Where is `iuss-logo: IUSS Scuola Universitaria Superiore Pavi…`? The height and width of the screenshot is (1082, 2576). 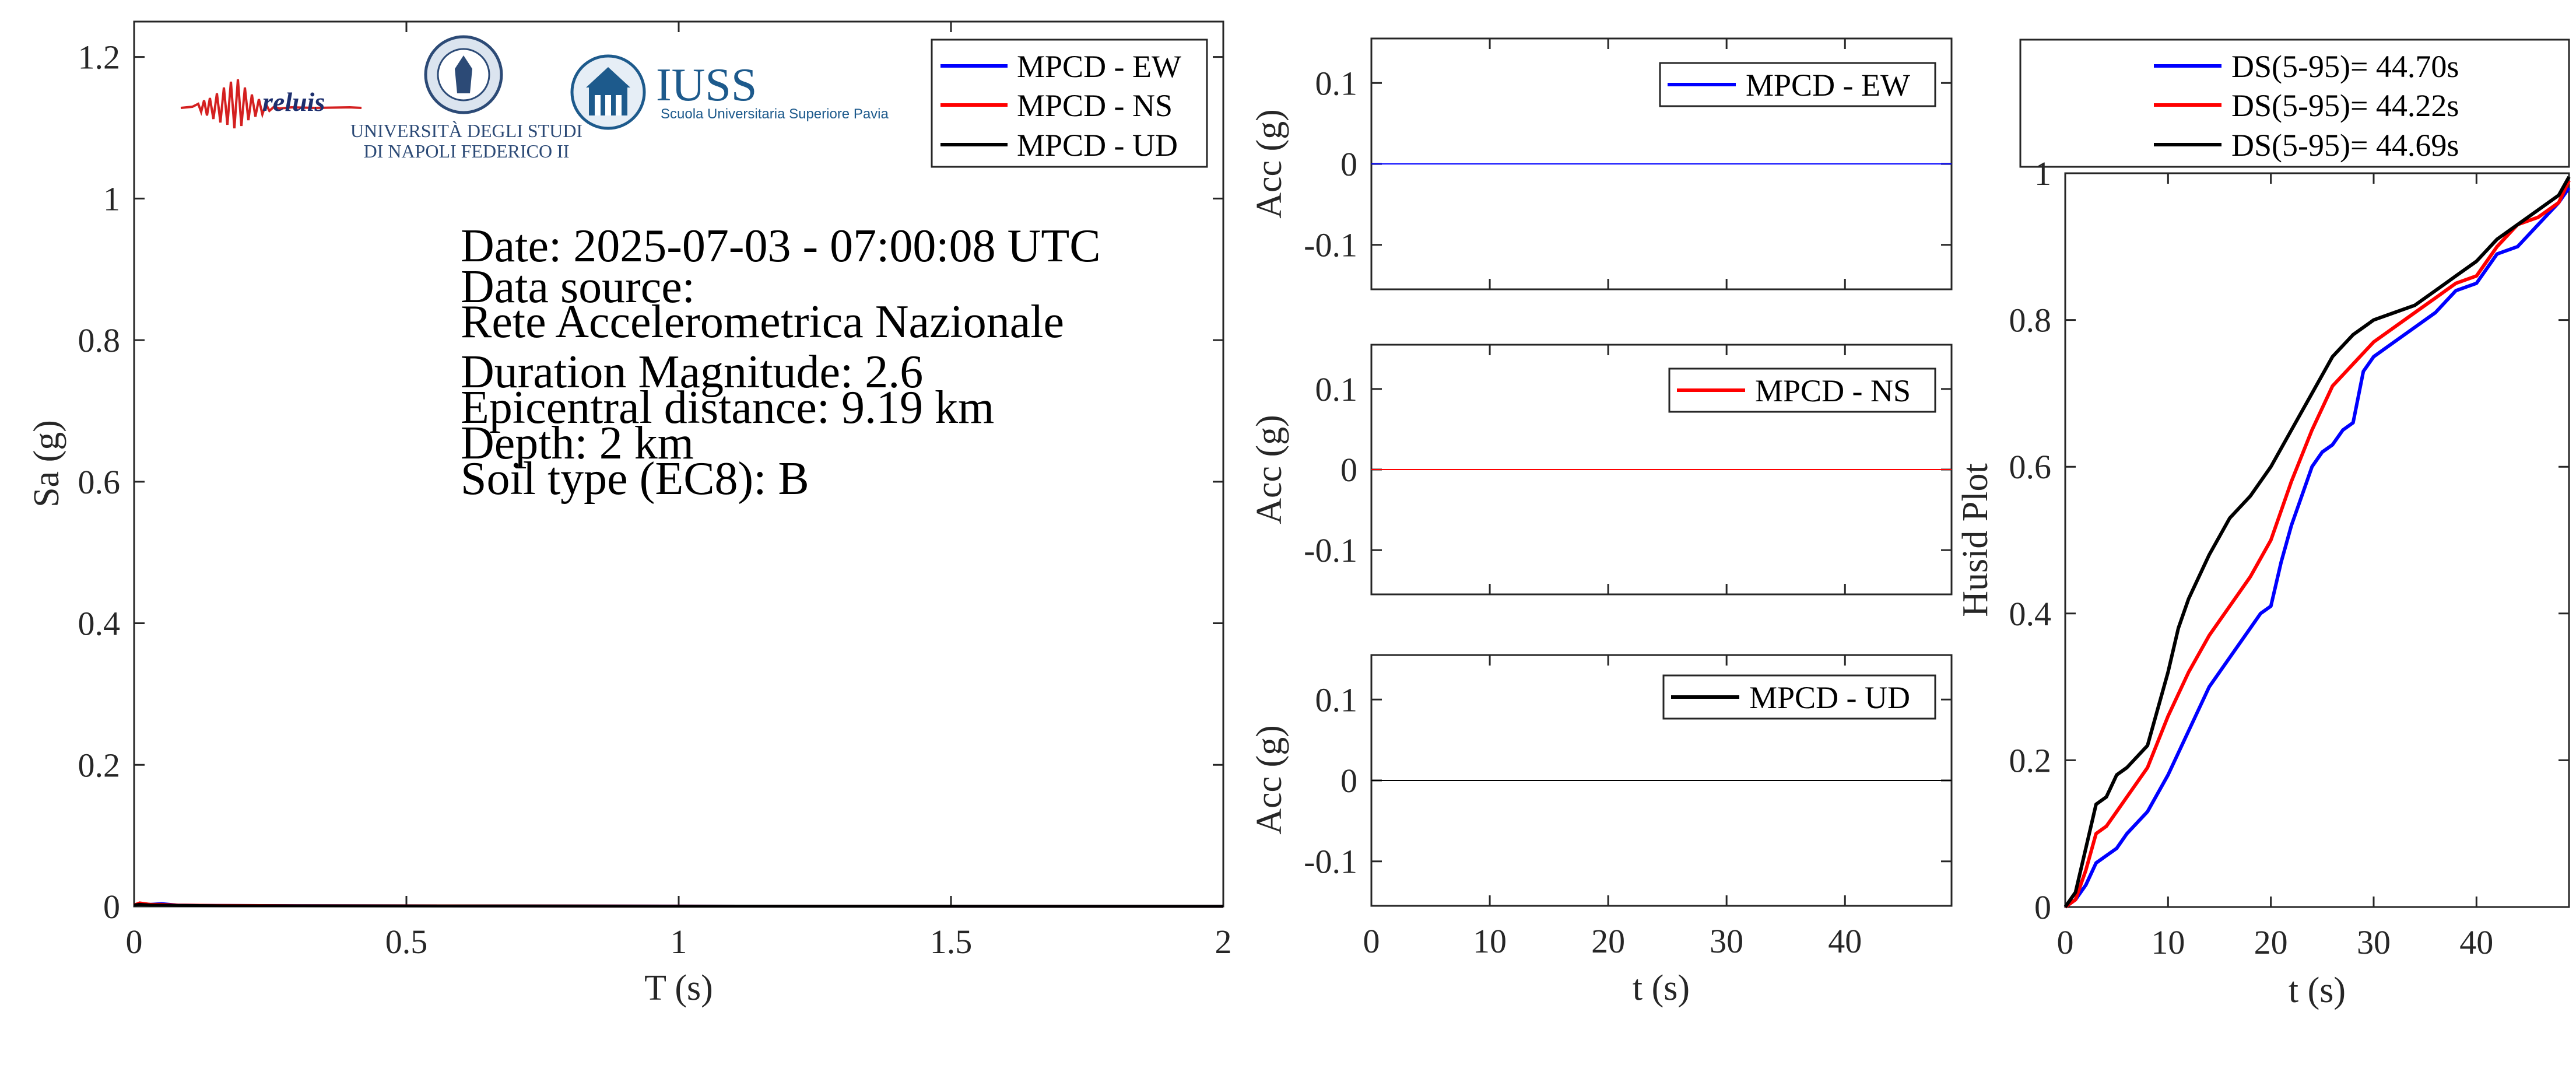 iuss-logo: IUSS Scuola Universitaria Superiore Pavi… is located at coordinates (729, 92).